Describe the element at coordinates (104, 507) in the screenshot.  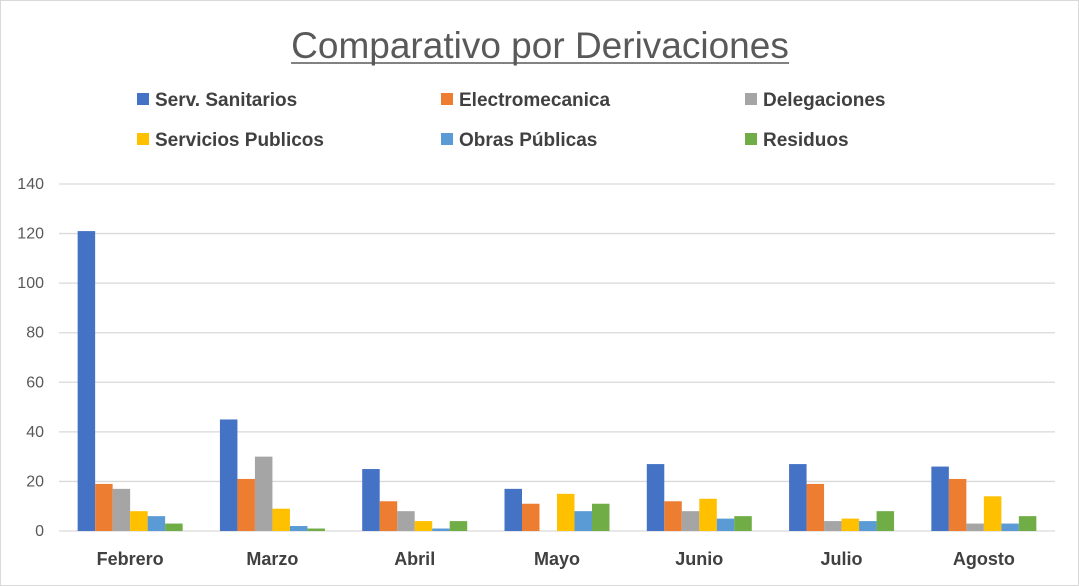
I see `bar-electromecanica-febrero` at that location.